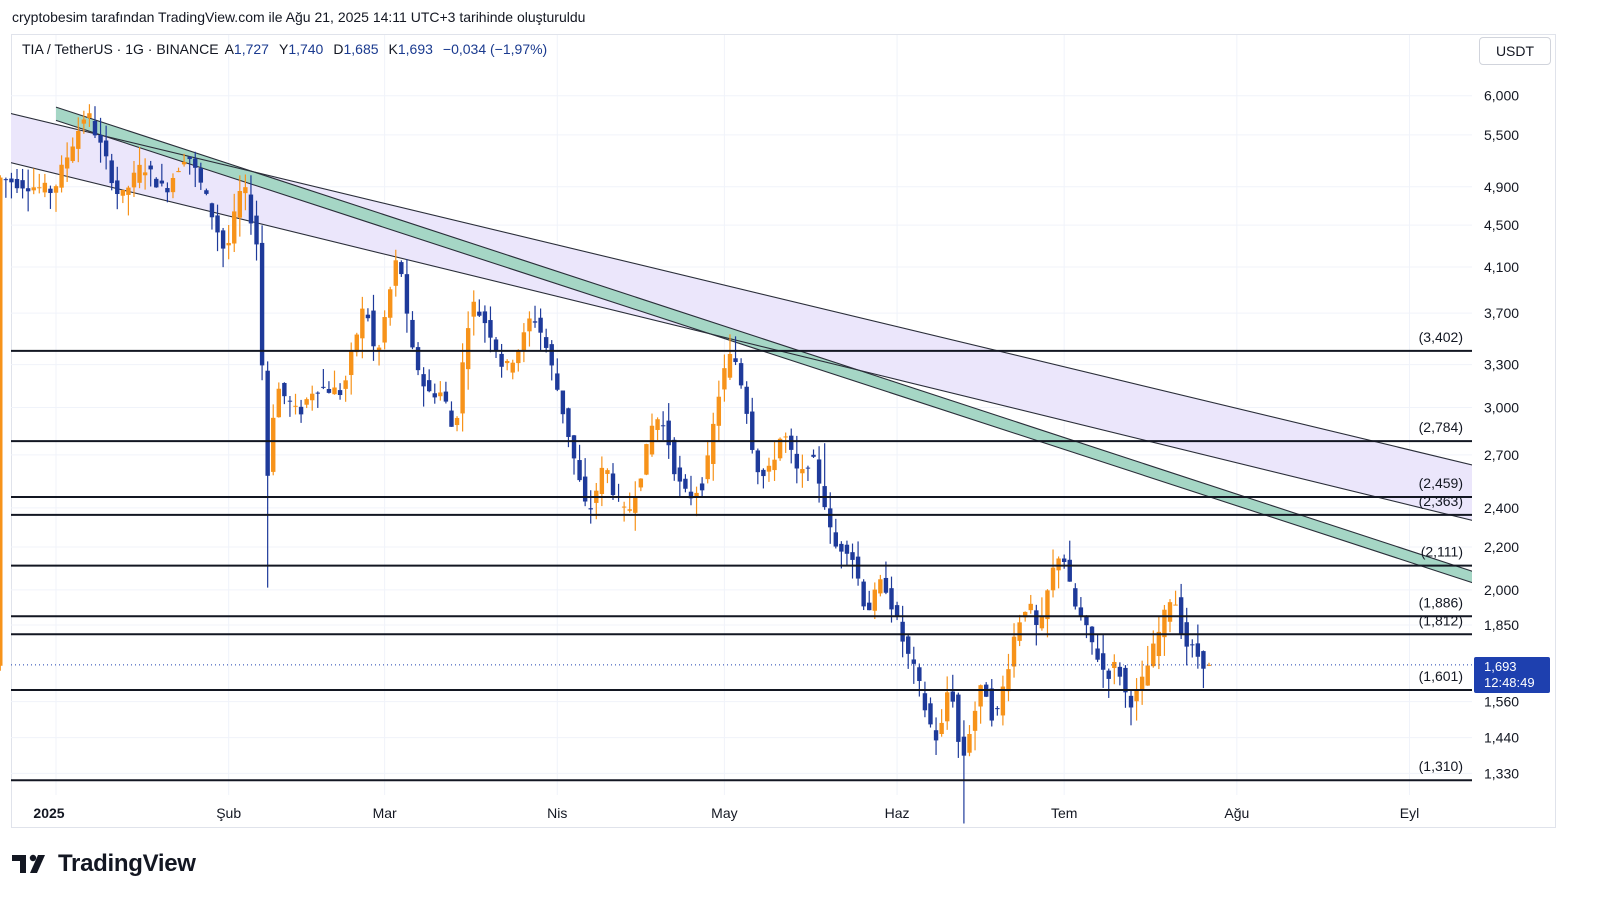  I want to click on y-tick-label: 2,700, so click(1501, 455).